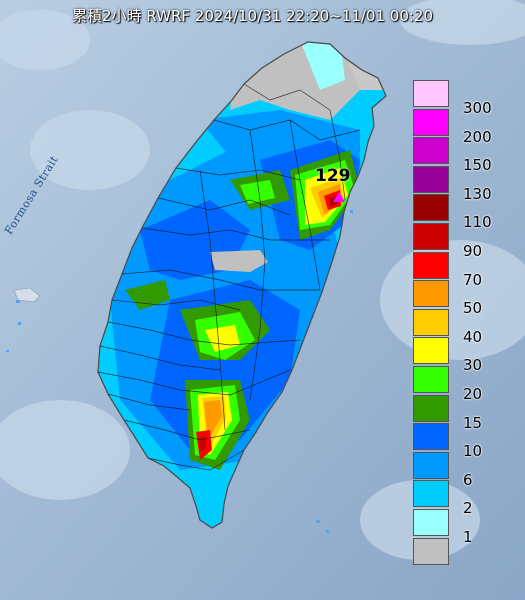 The width and height of the screenshot is (525, 600). Describe the element at coordinates (473, 279) in the screenshot. I see `legend-label: 70` at that location.